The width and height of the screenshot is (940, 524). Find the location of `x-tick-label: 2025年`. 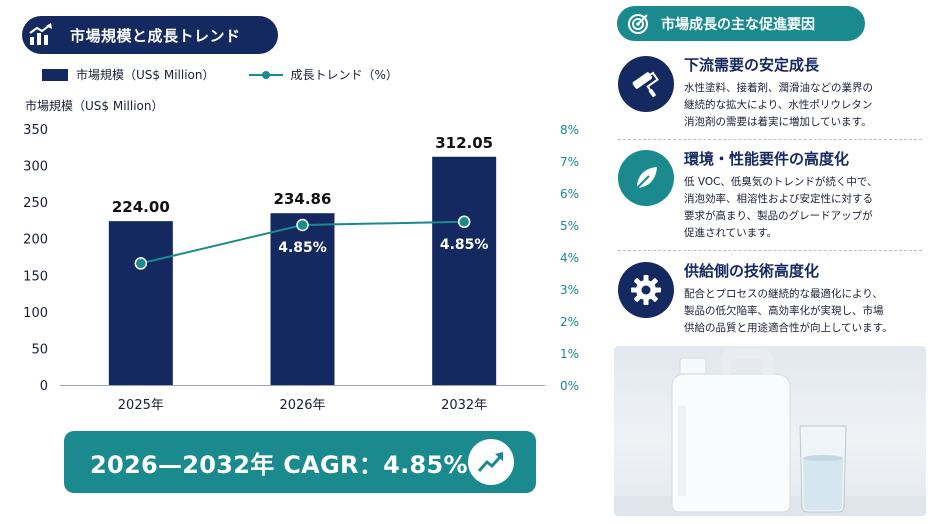

x-tick-label: 2025年 is located at coordinates (141, 405).